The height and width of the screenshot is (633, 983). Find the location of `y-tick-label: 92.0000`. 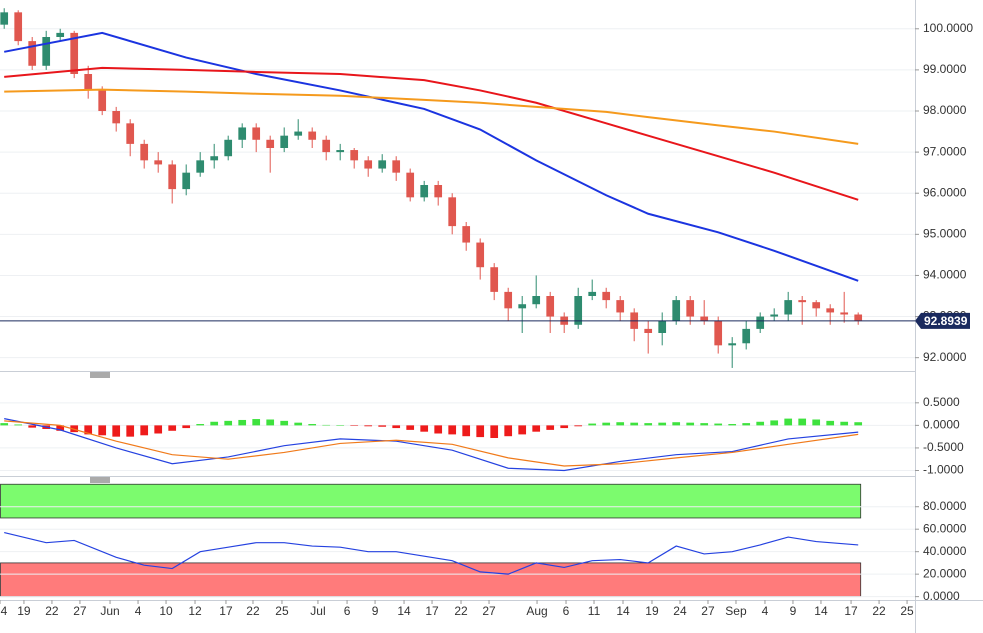

y-tick-label: 92.0000 is located at coordinates (945, 357).